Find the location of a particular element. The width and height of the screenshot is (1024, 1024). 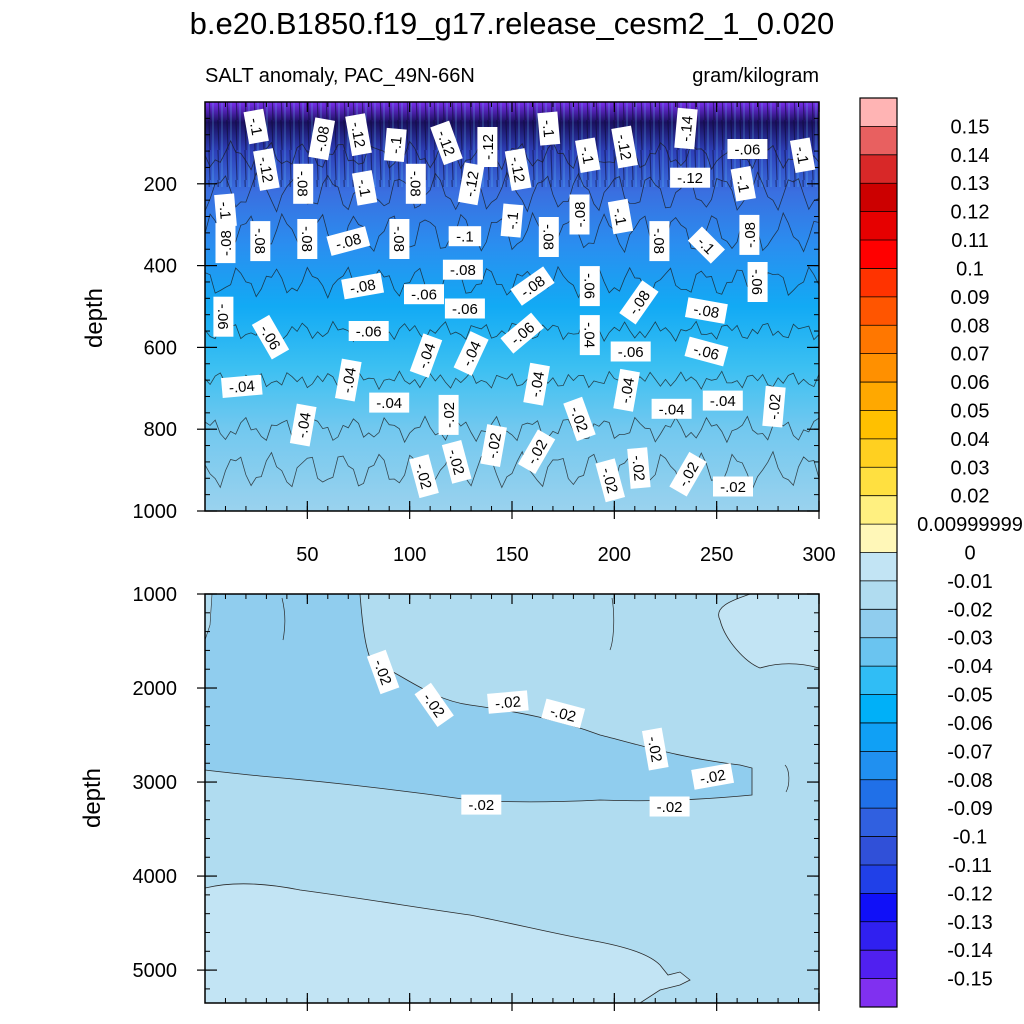

colorbar-tick-label: 0.05 is located at coordinates (970, 411).